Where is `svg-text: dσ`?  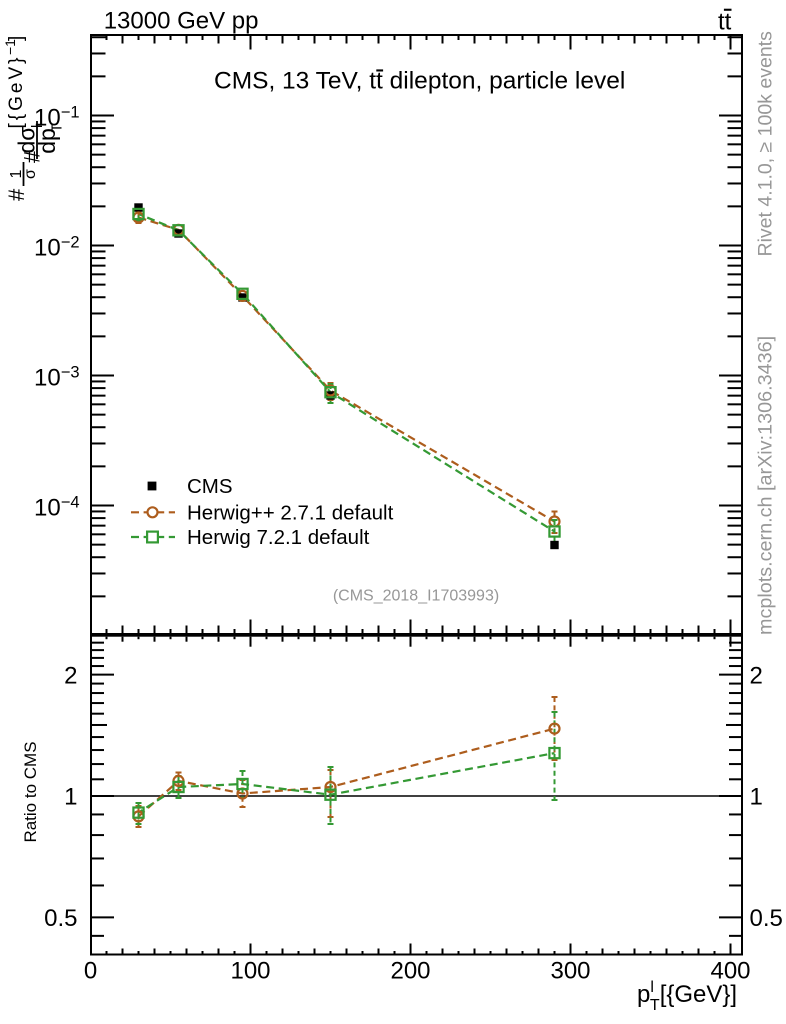 svg-text: dσ is located at coordinates (27, 140).